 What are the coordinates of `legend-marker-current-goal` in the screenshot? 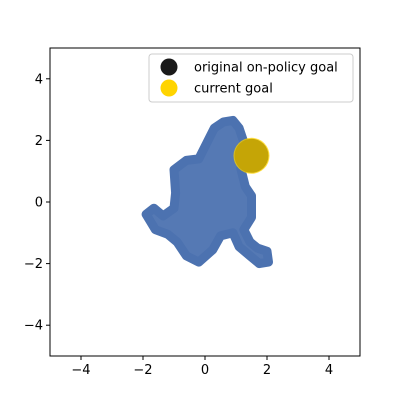 It's located at (169, 88).